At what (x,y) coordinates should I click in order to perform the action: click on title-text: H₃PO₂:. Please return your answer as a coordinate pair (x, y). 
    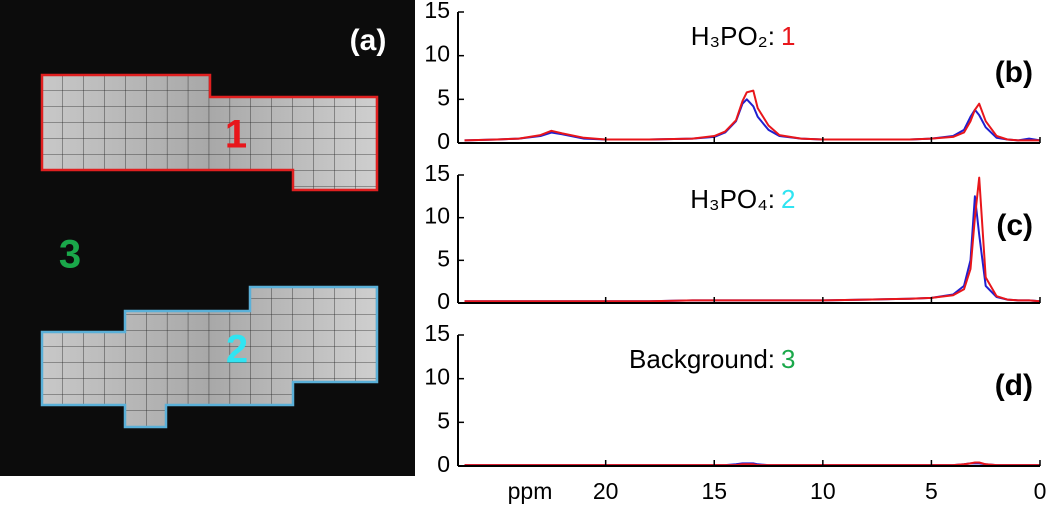
    Looking at the image, I should click on (733, 36).